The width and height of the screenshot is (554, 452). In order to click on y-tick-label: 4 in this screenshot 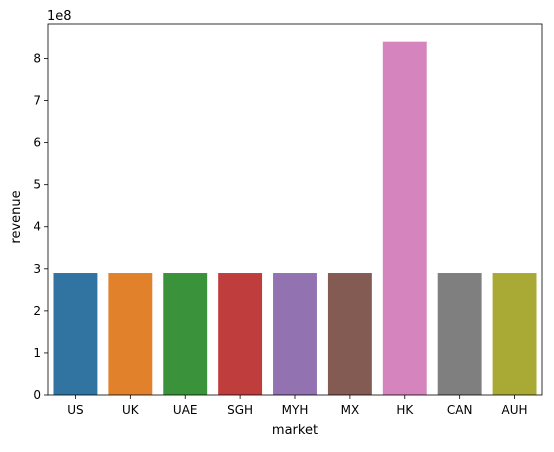, I will do `click(37, 227)`.